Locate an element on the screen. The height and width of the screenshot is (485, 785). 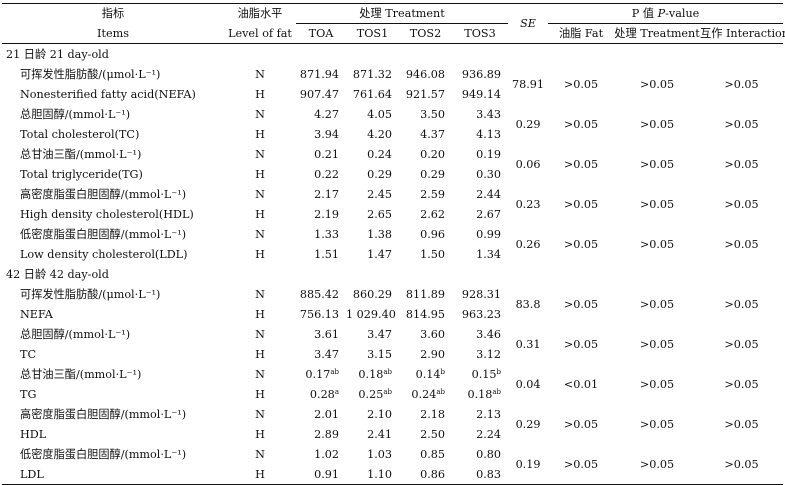
row-label: 高密度脂蛋白胆固醇/(mmol·L⁻¹) is located at coordinates (103, 414).